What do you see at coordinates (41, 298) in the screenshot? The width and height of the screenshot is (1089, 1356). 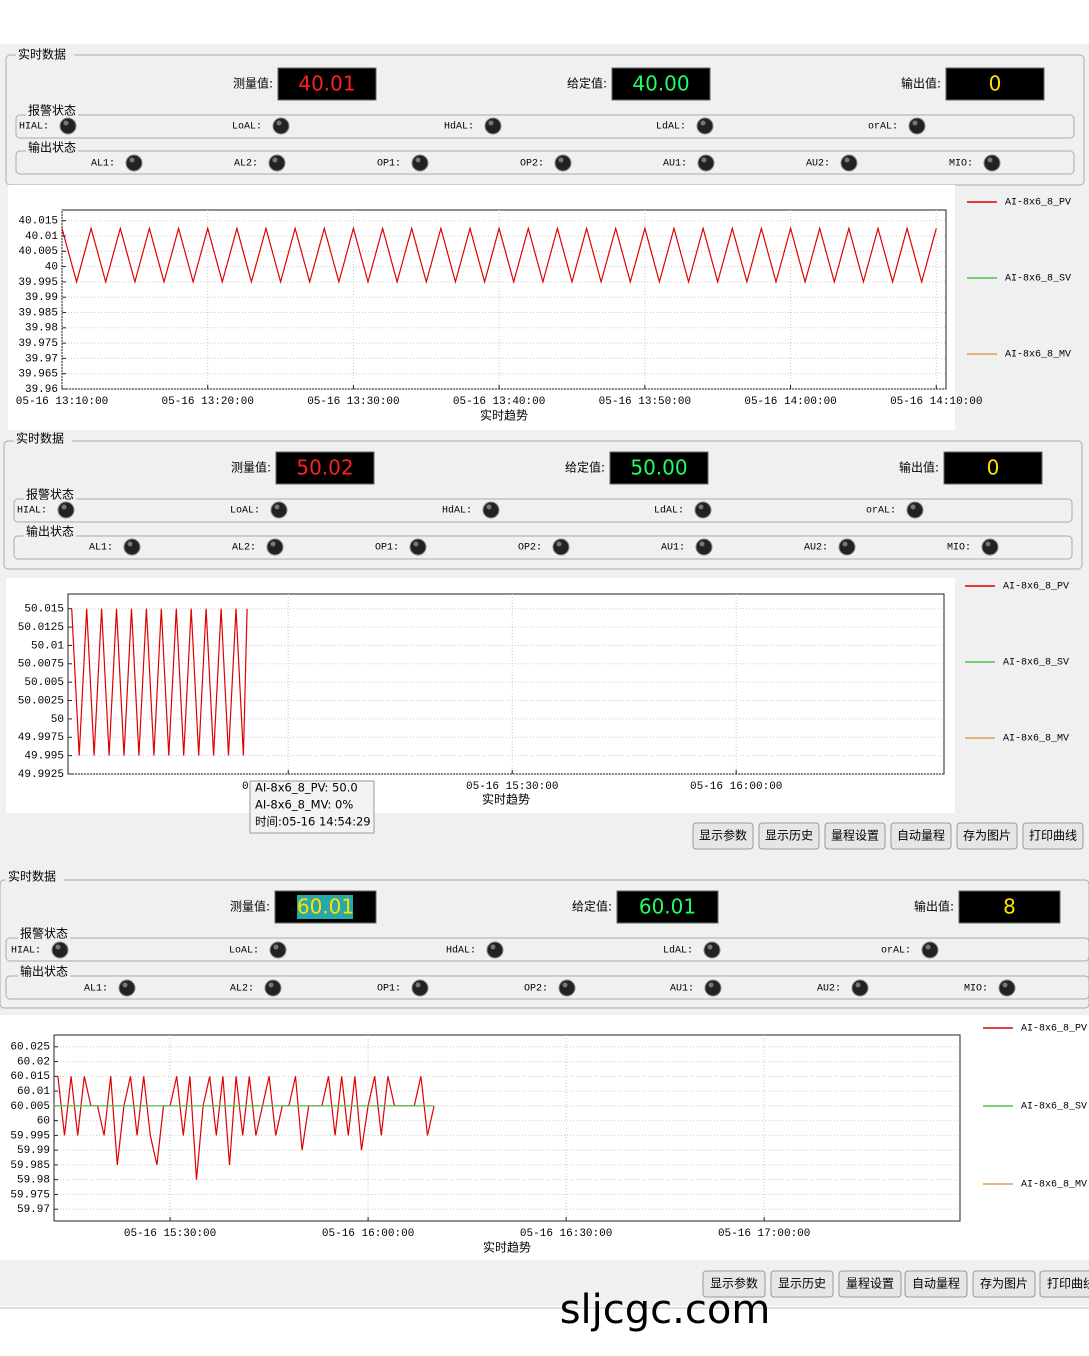 I see `y-tick-label: 39.99` at bounding box center [41, 298].